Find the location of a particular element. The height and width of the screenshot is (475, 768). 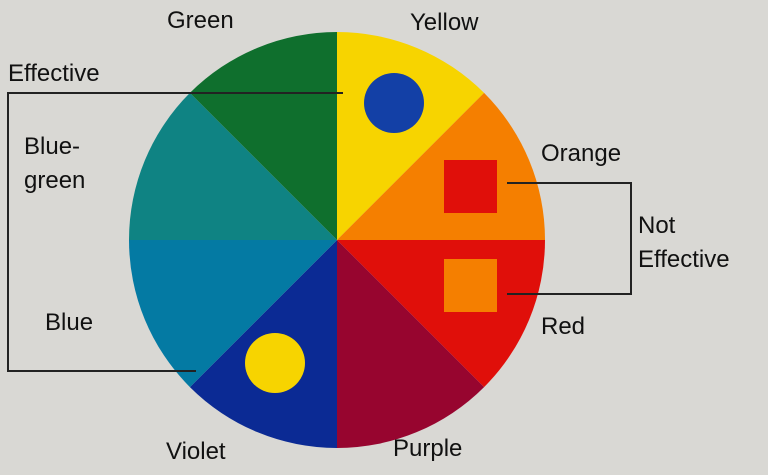

segment-blue-green is located at coordinates (233, 166).